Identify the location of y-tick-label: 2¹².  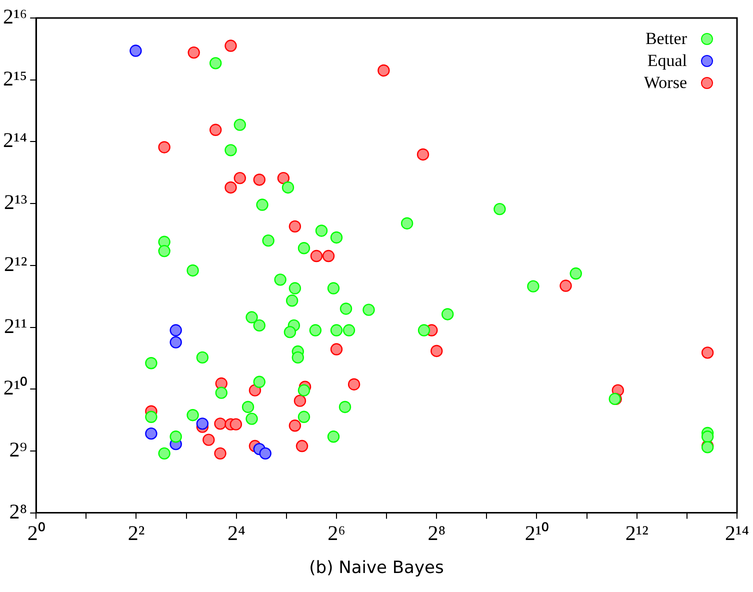
(16, 264).